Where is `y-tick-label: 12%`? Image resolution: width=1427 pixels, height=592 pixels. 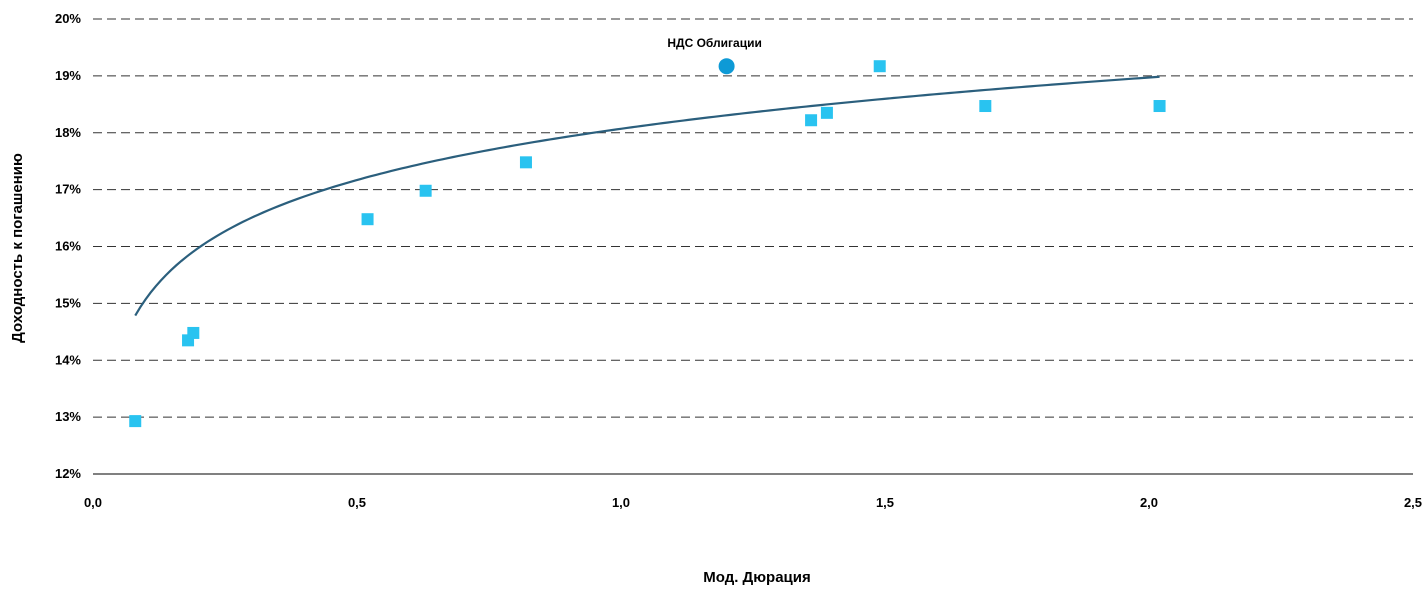
y-tick-label: 12% is located at coordinates (68, 473).